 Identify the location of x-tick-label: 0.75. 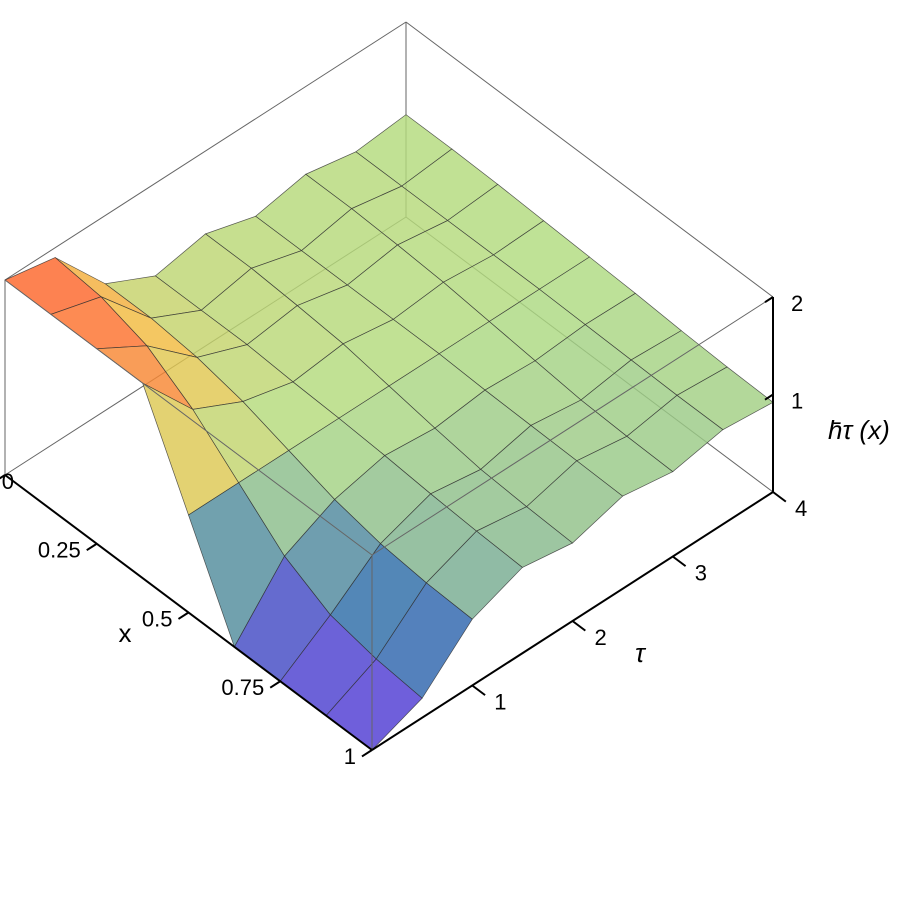
(242, 687).